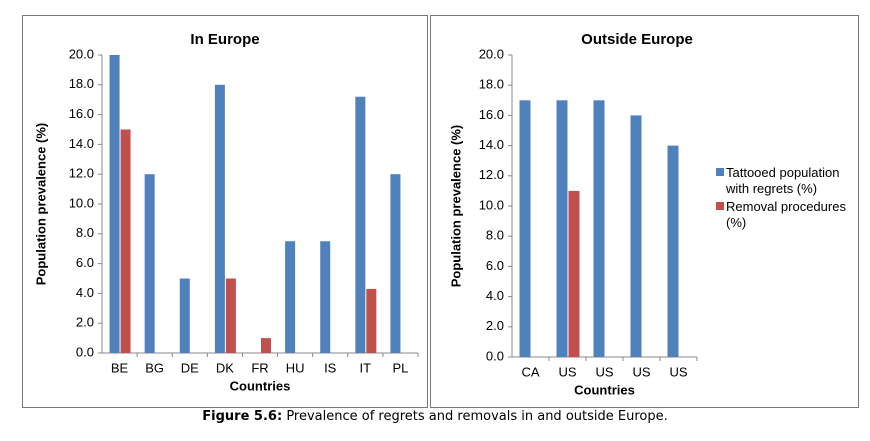 The height and width of the screenshot is (441, 870). I want to click on x-tick-label: DK, so click(225, 367).